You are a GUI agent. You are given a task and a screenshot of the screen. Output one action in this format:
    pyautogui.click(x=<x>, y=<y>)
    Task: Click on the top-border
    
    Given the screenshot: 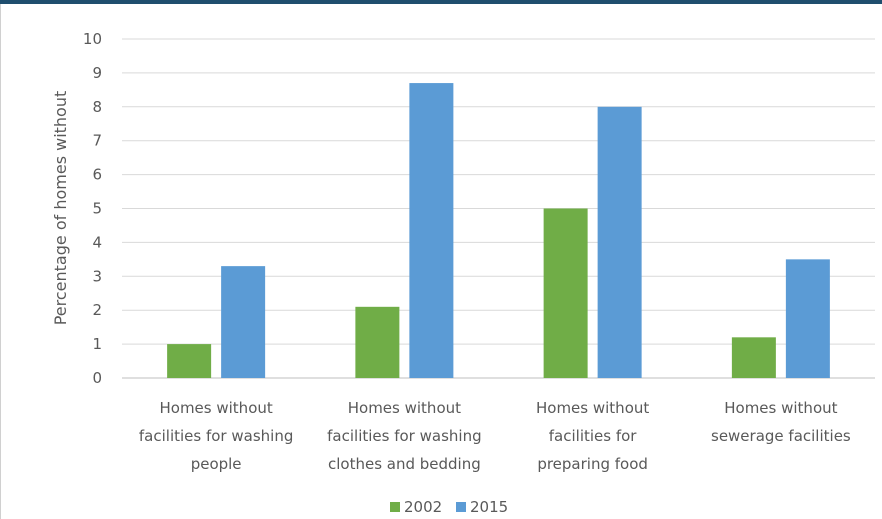 What is the action you would take?
    pyautogui.click(x=441, y=2)
    